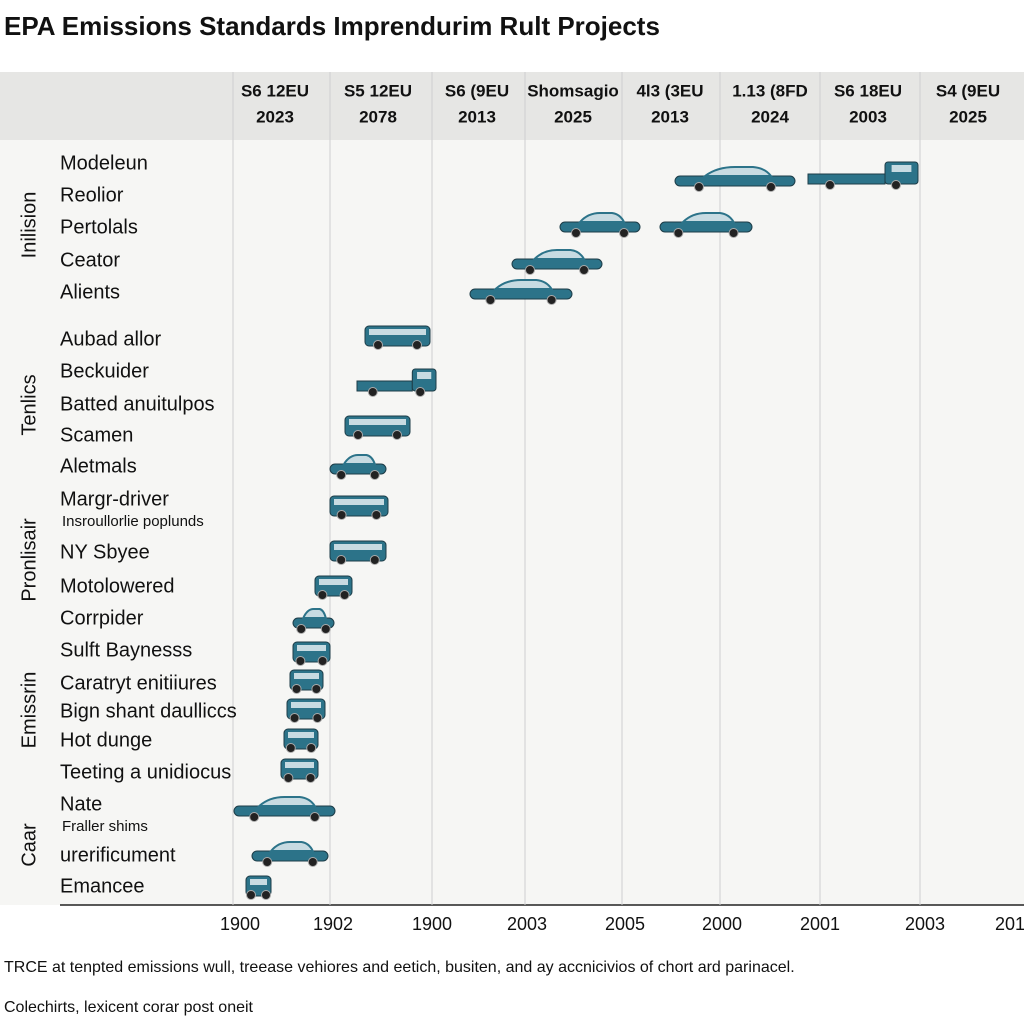 The width and height of the screenshot is (1024, 1029). Describe the element at coordinates (240, 924) in the screenshot. I see `x-tick-label: 1900` at that location.